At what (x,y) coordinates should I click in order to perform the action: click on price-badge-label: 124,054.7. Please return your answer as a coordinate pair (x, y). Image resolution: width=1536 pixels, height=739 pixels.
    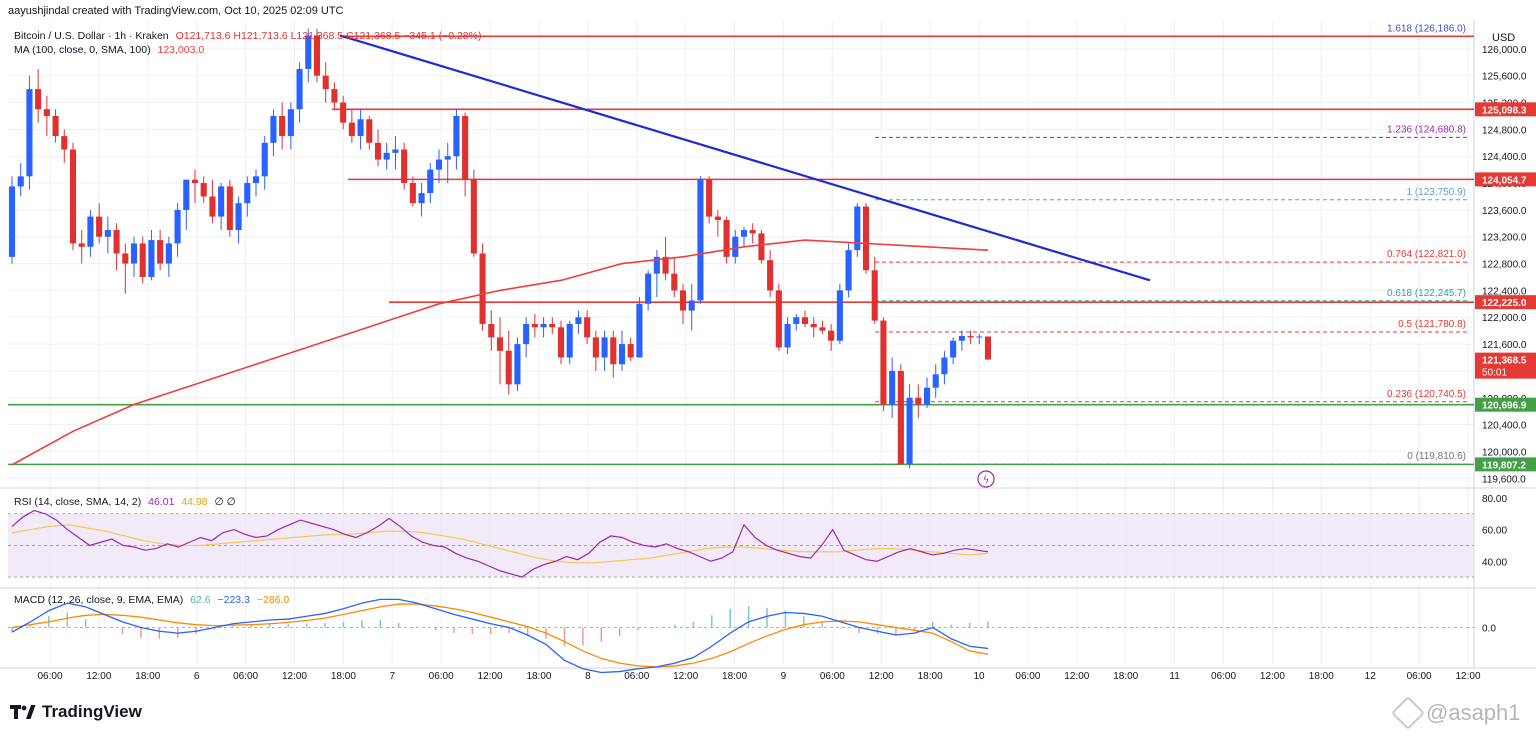
    Looking at the image, I should click on (1504, 180).